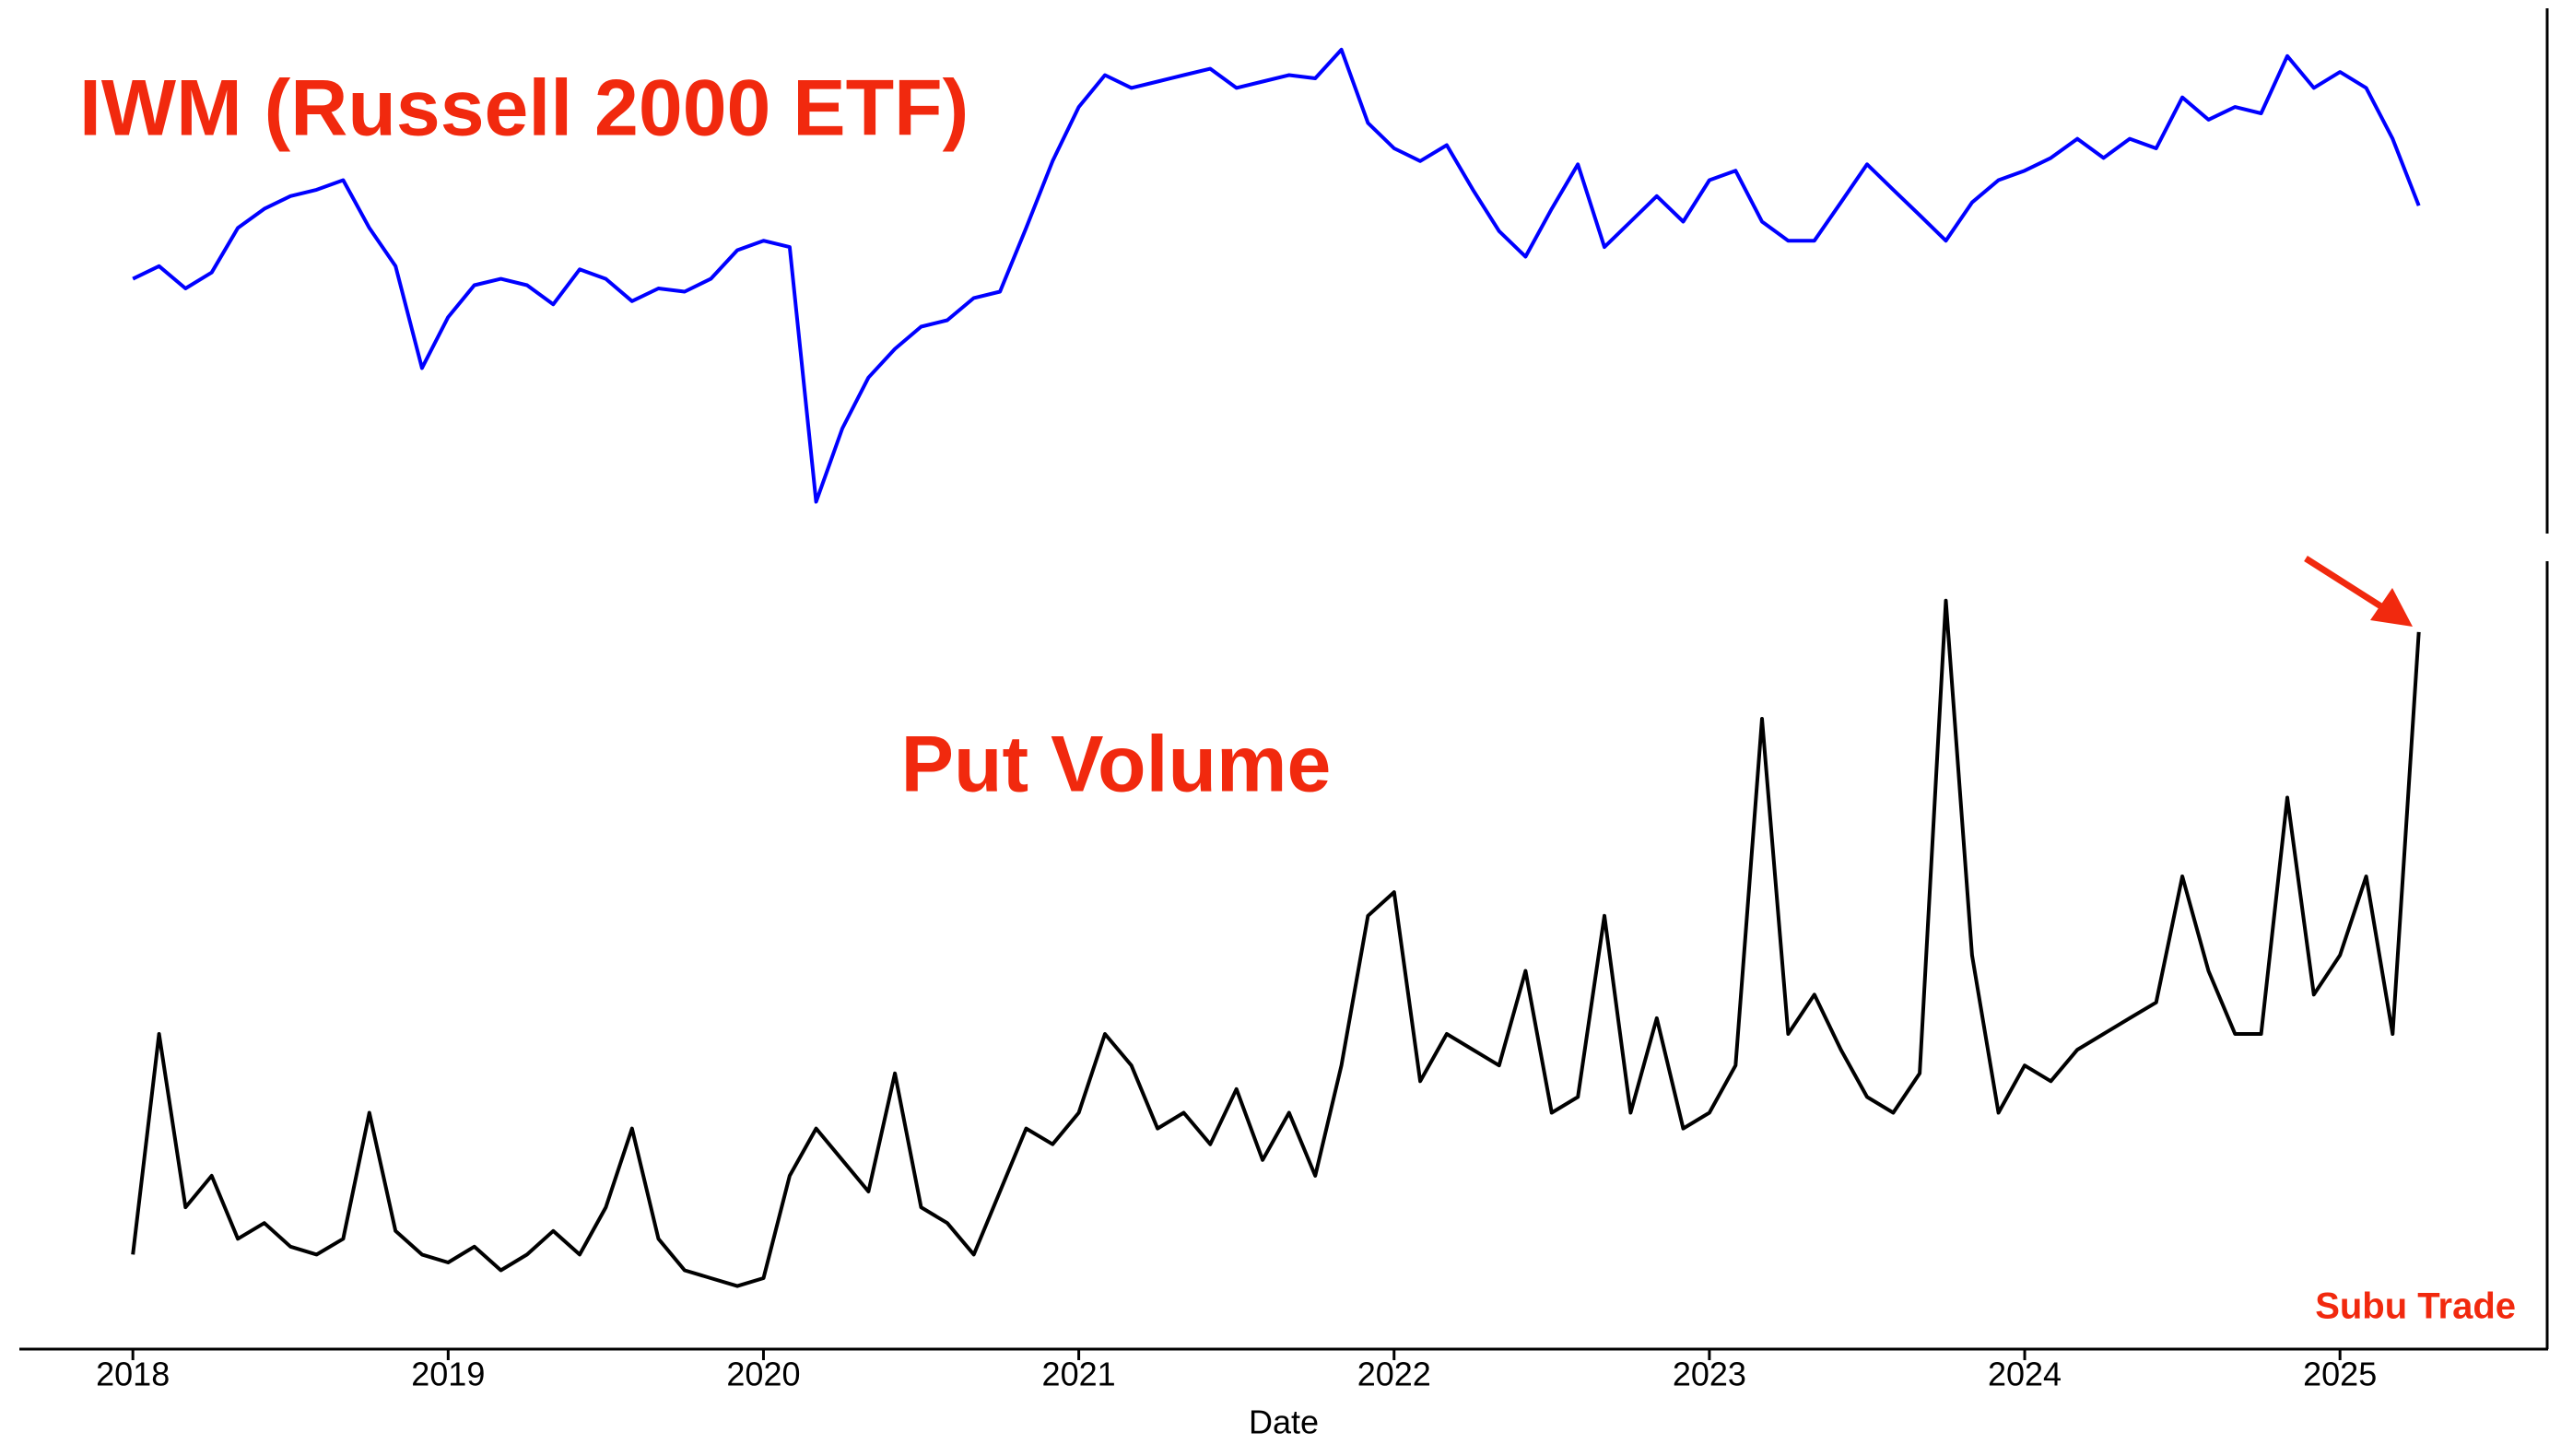  I want to click on x-tick-label: 2018, so click(133, 1374).